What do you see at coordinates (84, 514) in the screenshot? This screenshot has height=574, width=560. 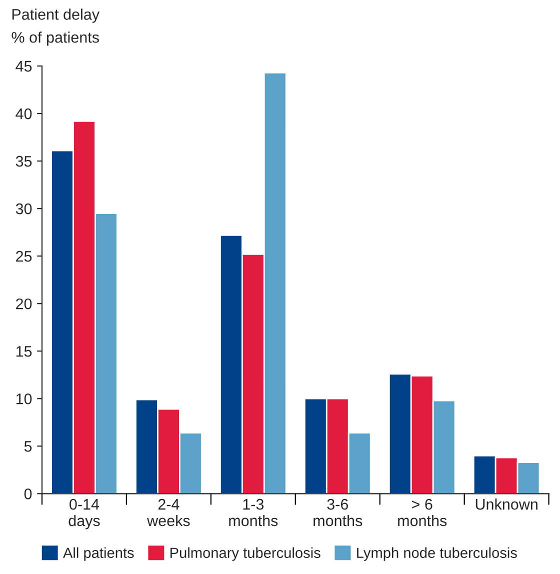 I see `x-tick-label: 0-14 days` at bounding box center [84, 514].